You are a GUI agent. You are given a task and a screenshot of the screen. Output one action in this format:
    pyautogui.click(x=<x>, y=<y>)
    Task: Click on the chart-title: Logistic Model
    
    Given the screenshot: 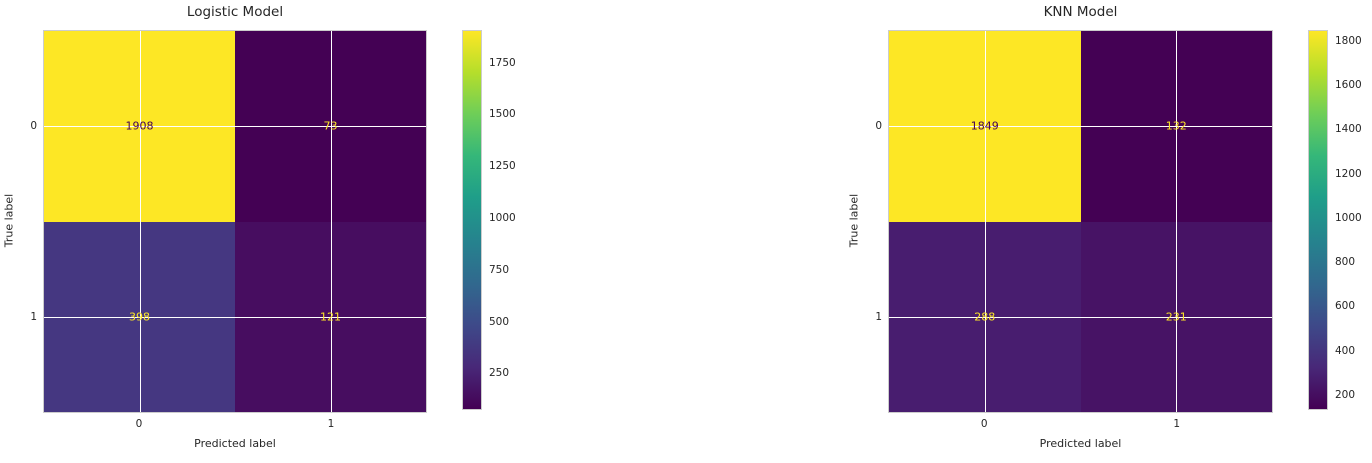 What is the action you would take?
    pyautogui.click(x=235, y=12)
    